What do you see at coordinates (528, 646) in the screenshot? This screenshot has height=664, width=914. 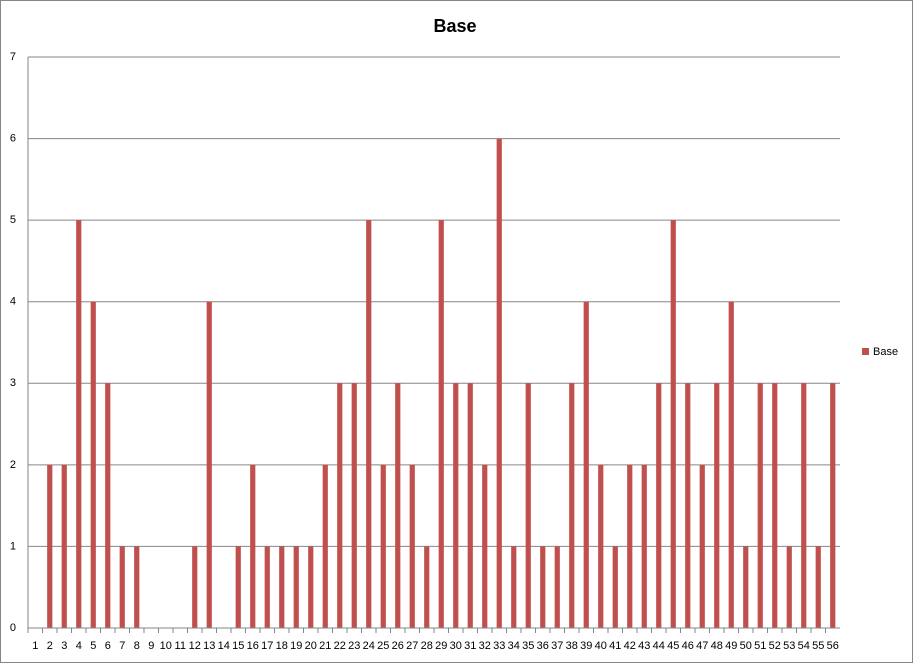 I see `x-tick-label: 35` at bounding box center [528, 646].